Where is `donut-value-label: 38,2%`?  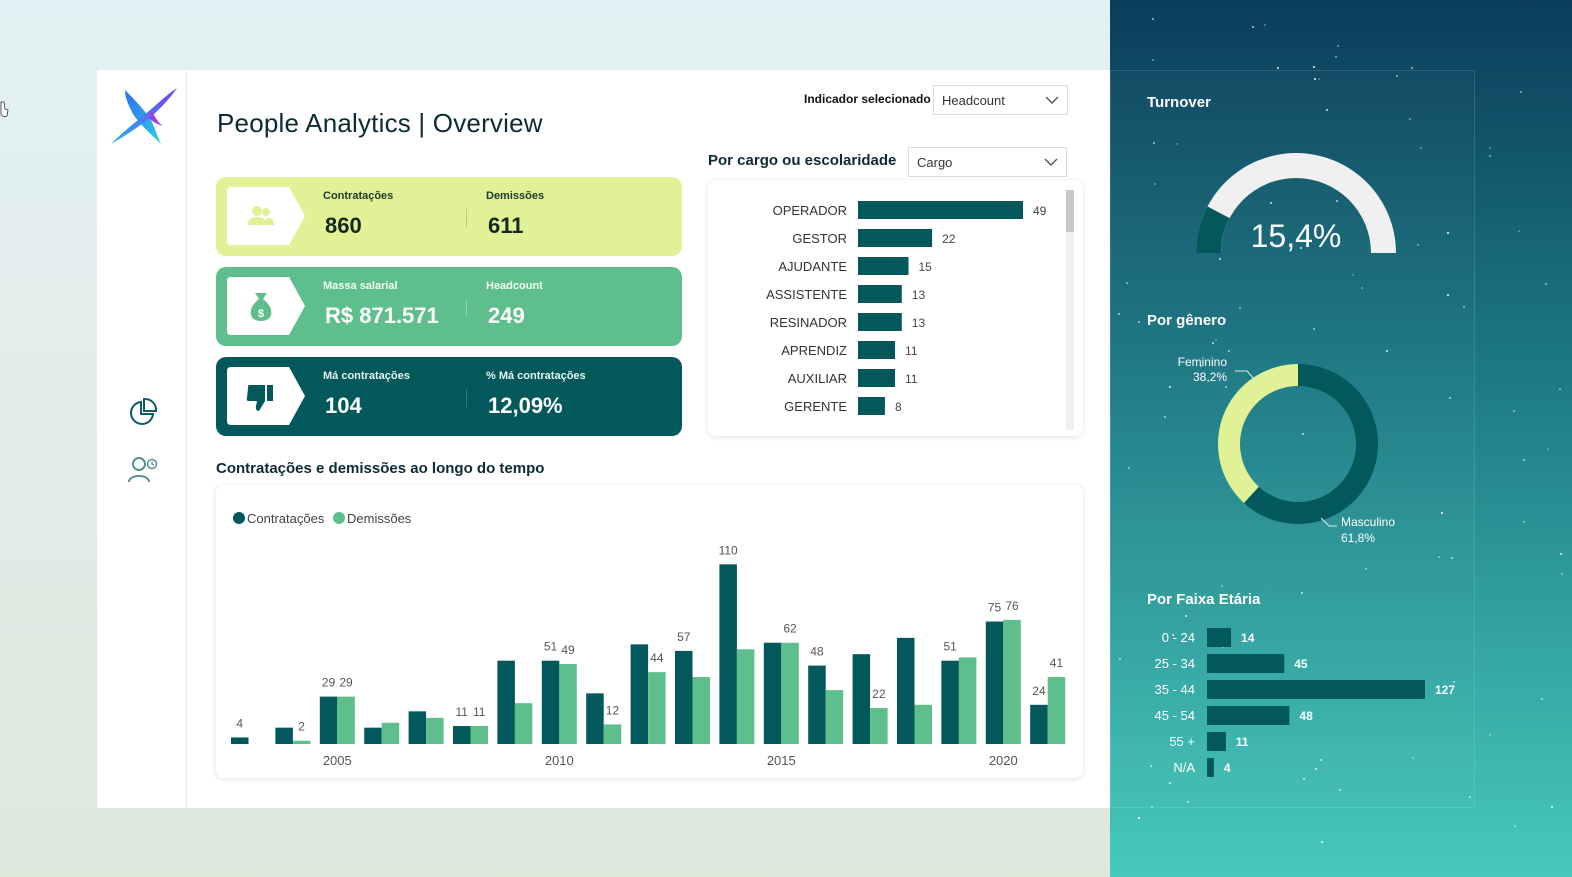 donut-value-label: 38,2% is located at coordinates (1210, 377).